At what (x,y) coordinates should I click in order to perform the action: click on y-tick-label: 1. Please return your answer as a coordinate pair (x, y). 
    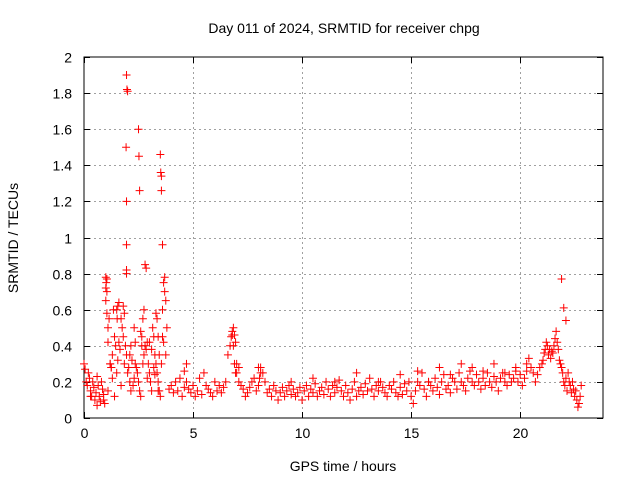
    Looking at the image, I should click on (68, 239).